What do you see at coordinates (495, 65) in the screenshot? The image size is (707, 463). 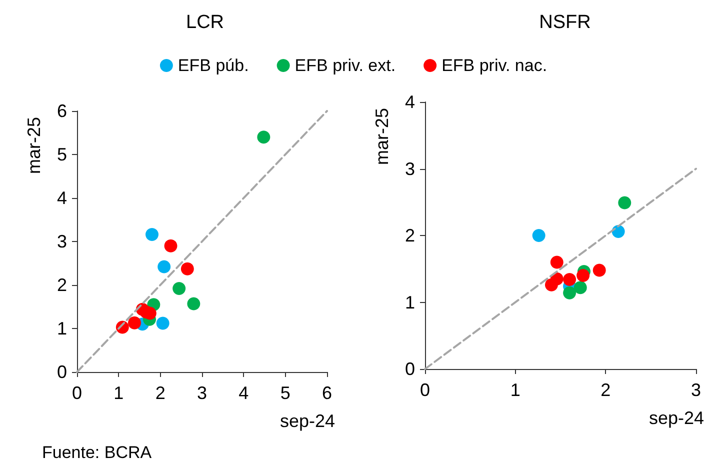 I see `legend-label: EFB priv. nac.` at bounding box center [495, 65].